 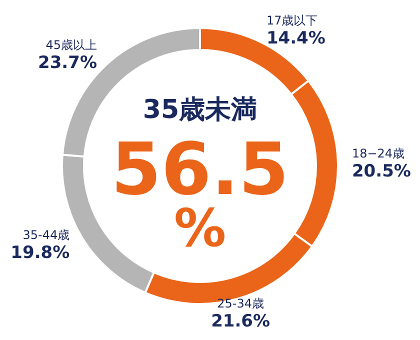 What do you see at coordinates (46, 235) in the screenshot?
I see `slice-label: 35-44歳` at bounding box center [46, 235].